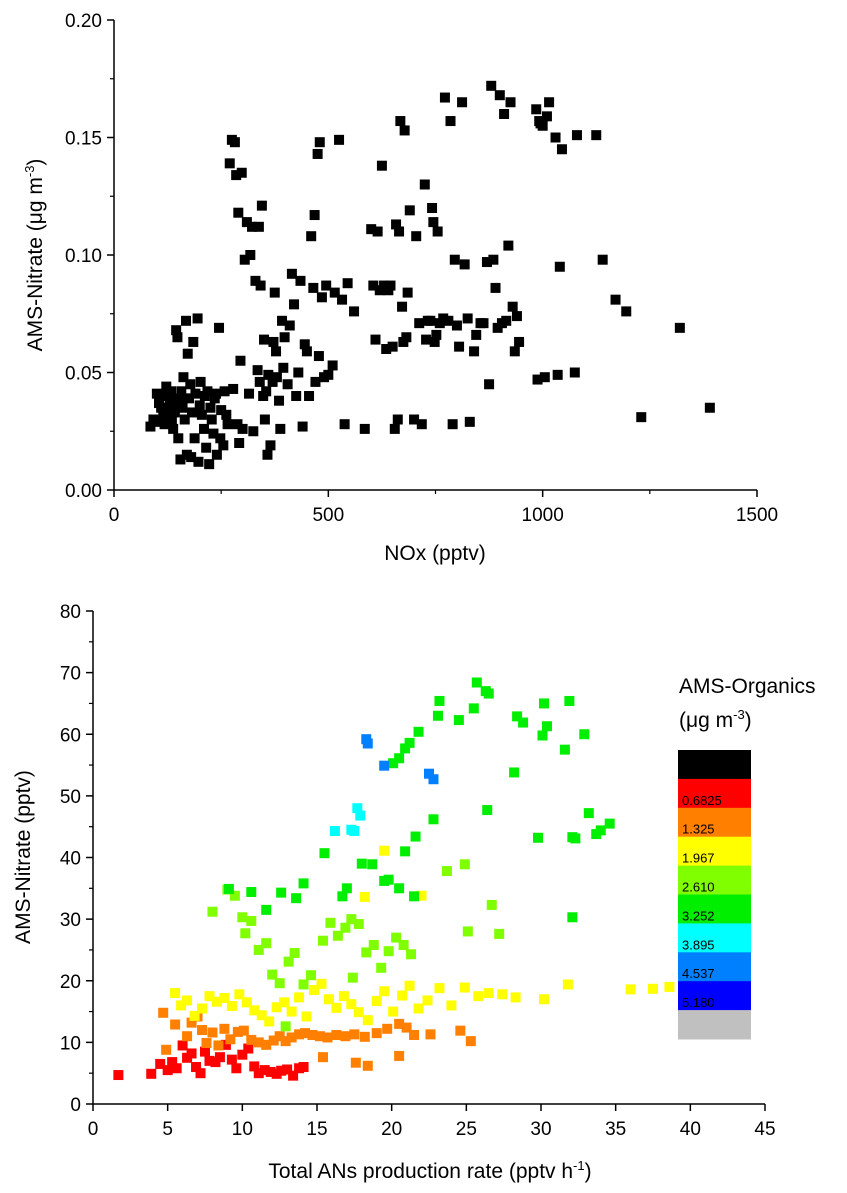 The image size is (847, 1193). What do you see at coordinates (70, 982) in the screenshot?
I see `y-tick-label: 20` at bounding box center [70, 982].